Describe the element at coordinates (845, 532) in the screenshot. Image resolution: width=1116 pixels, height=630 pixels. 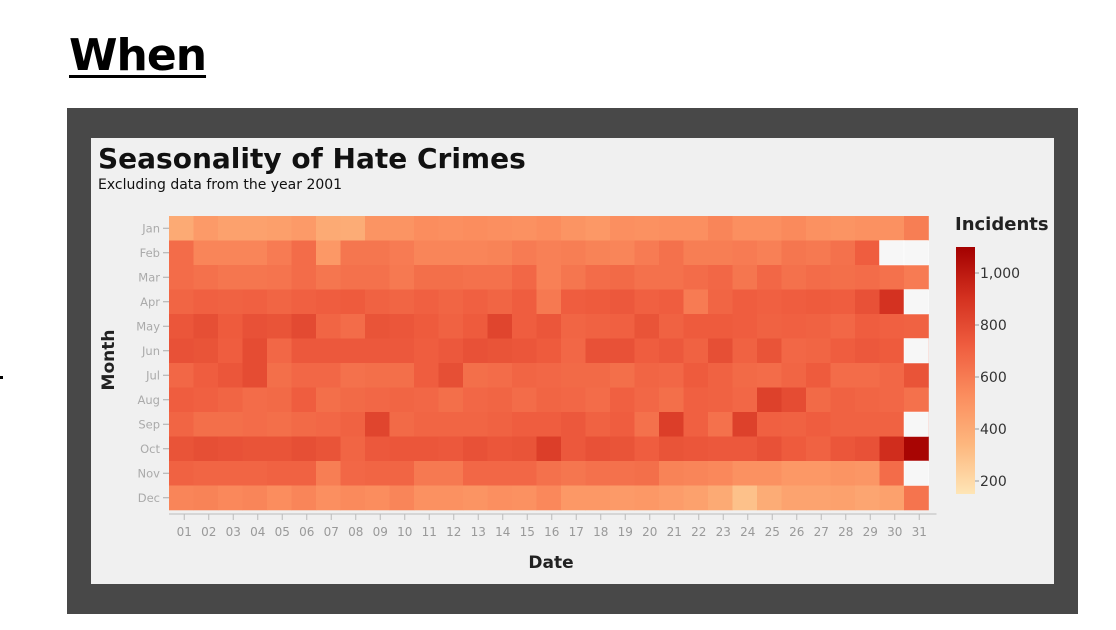
I see `x-tick-label: 28` at that location.